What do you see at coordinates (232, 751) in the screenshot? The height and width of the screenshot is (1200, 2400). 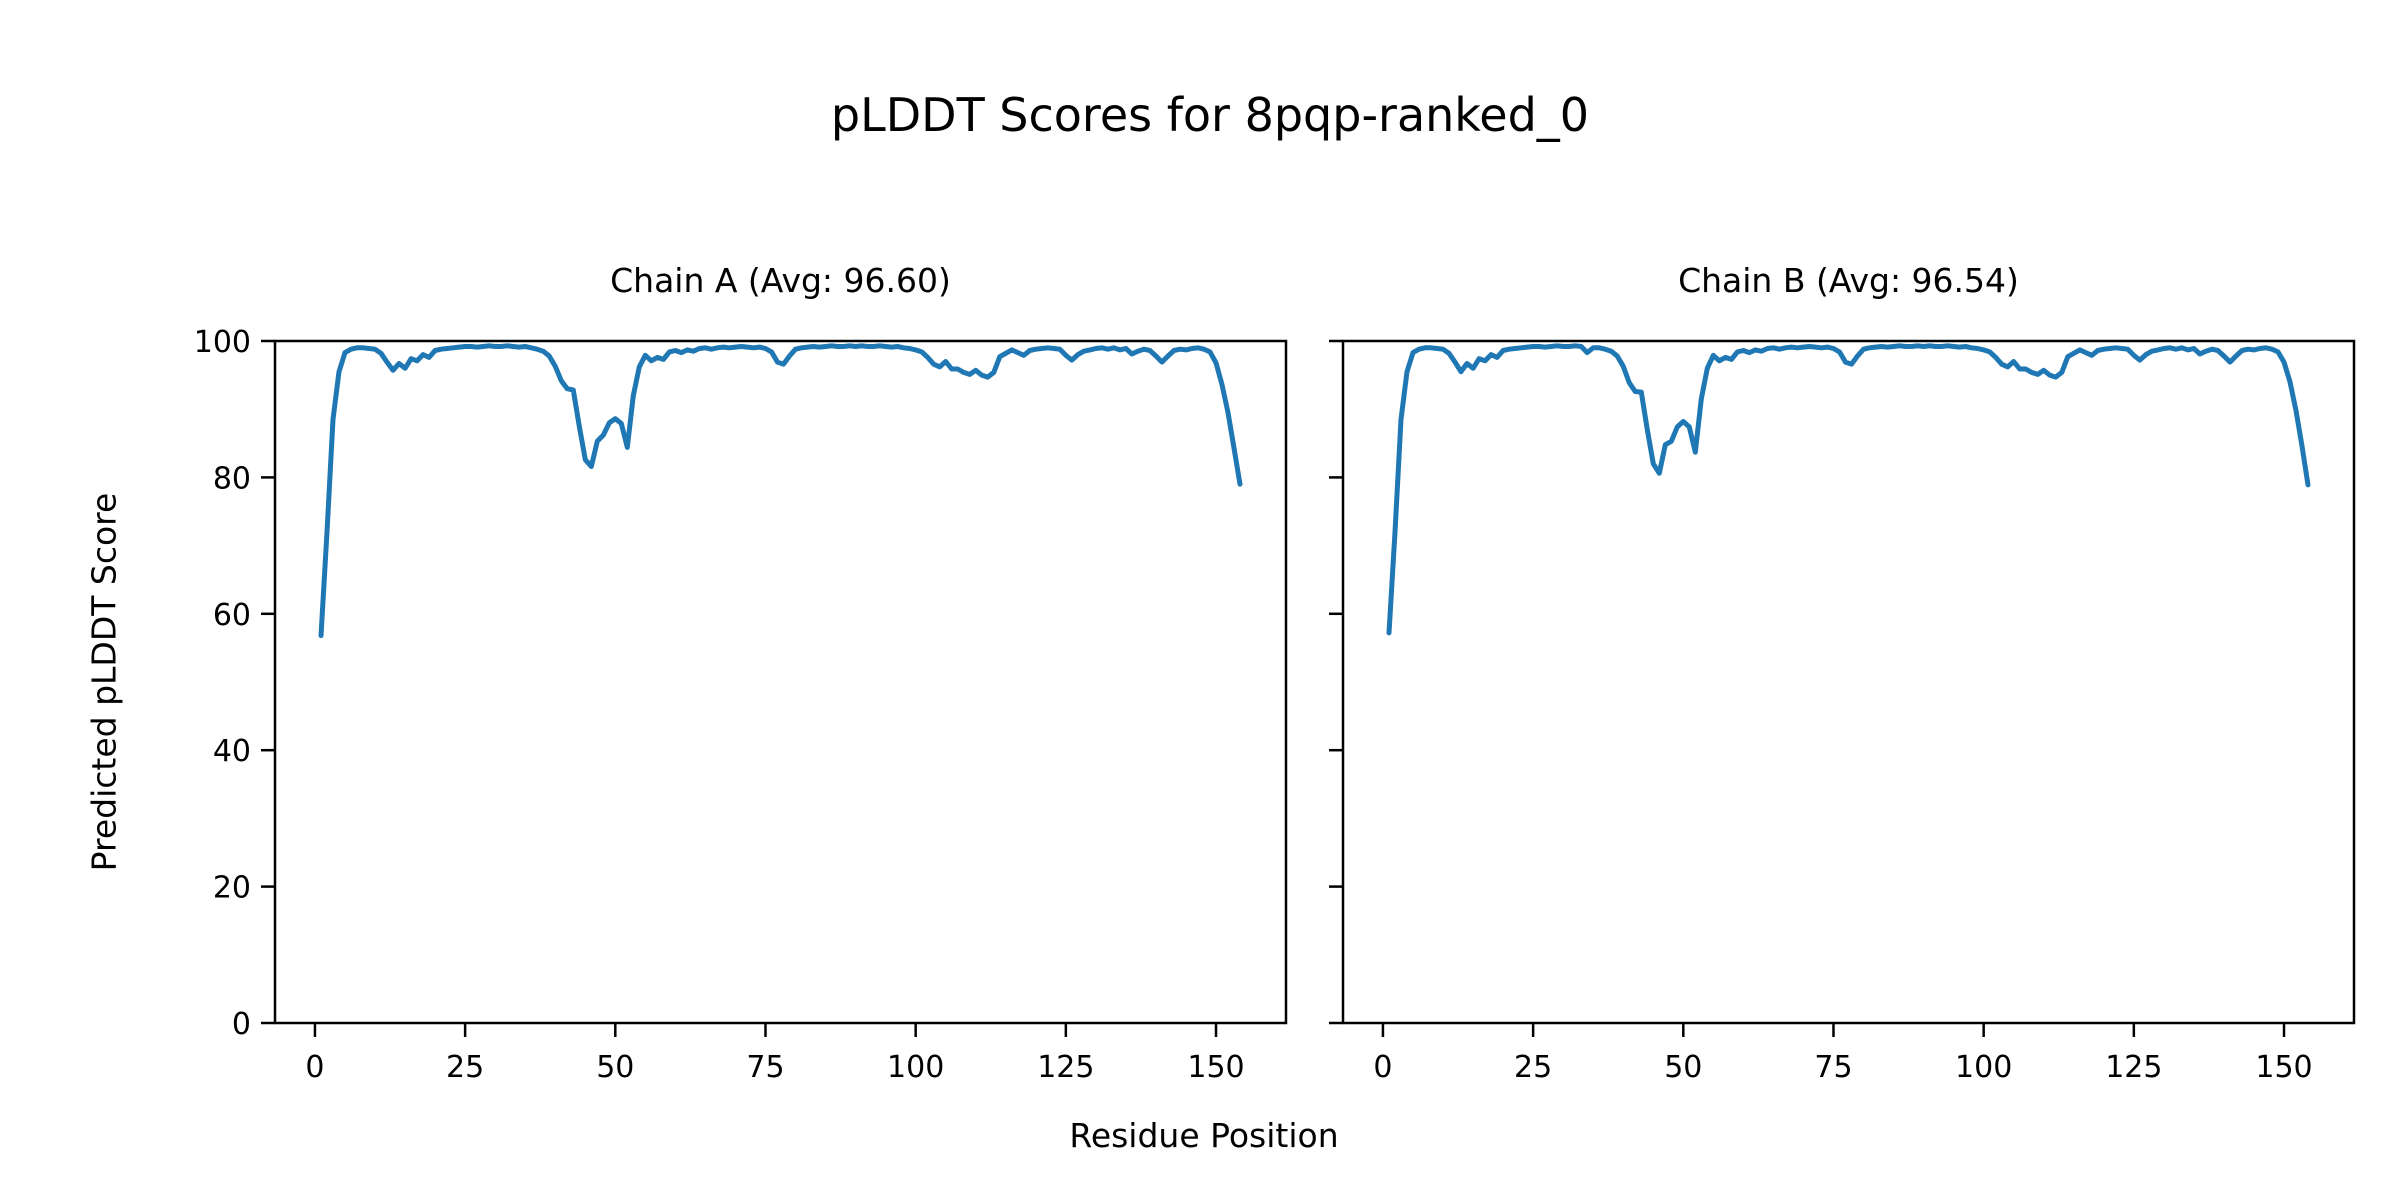 I see `y-tick-label: 40` at bounding box center [232, 751].